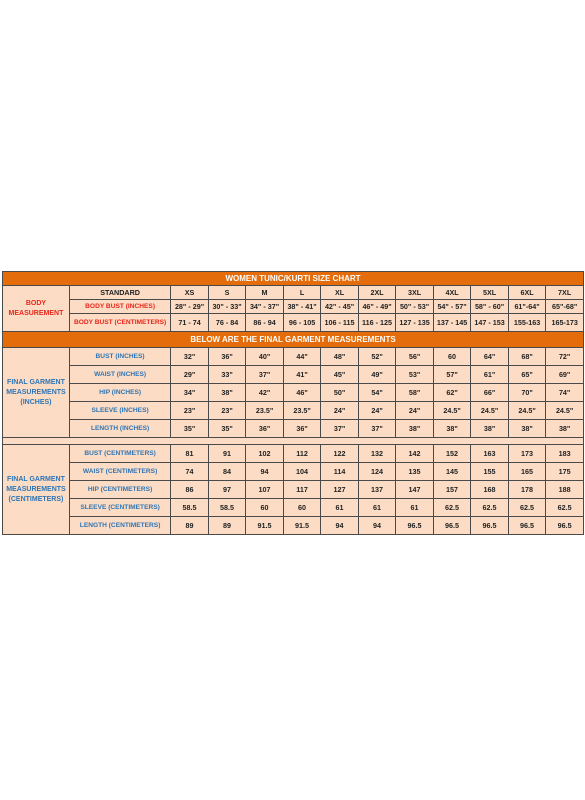 The image size is (585, 800). I want to click on row-label: LENGTH (INCHES), so click(120, 428).